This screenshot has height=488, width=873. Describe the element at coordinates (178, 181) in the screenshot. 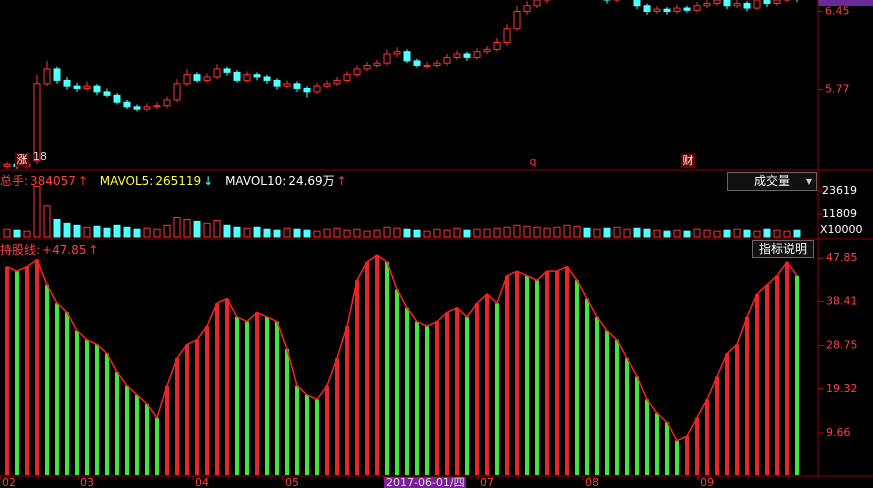

I see `mavol5-value: 265119` at that location.